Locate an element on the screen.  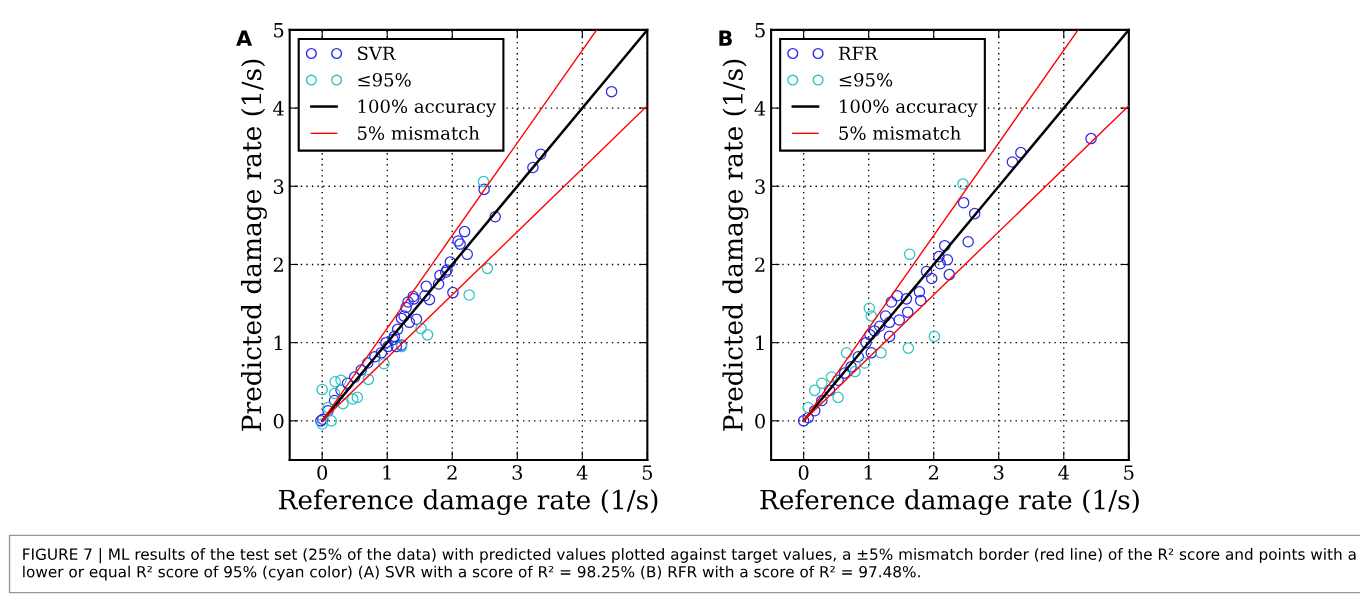
legend-label: SVR is located at coordinates (377, 53).